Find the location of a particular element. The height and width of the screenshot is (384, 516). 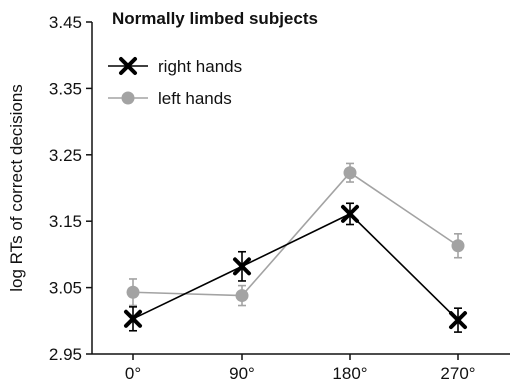

x-tick-label: 180° is located at coordinates (349, 373).